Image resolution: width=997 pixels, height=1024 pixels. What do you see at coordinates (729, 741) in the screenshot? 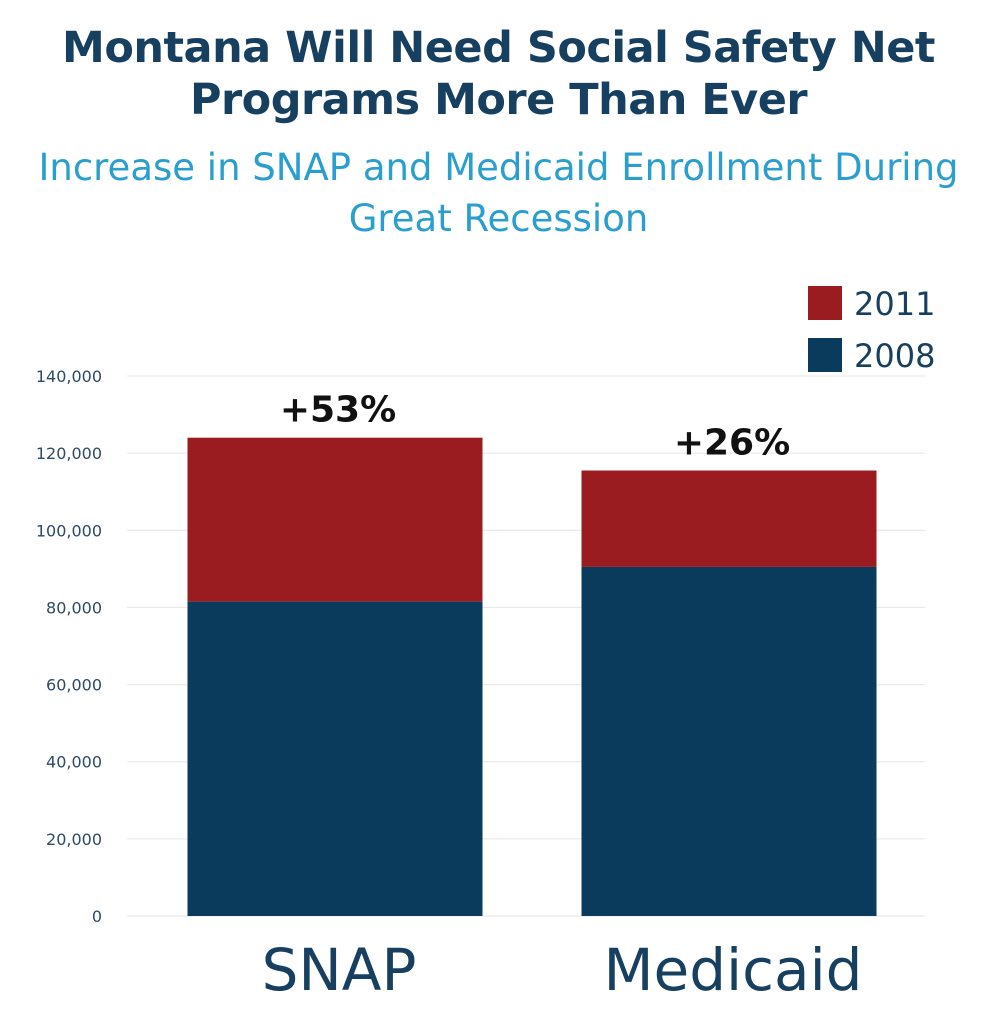
I see `bar-2008-medicaid` at bounding box center [729, 741].